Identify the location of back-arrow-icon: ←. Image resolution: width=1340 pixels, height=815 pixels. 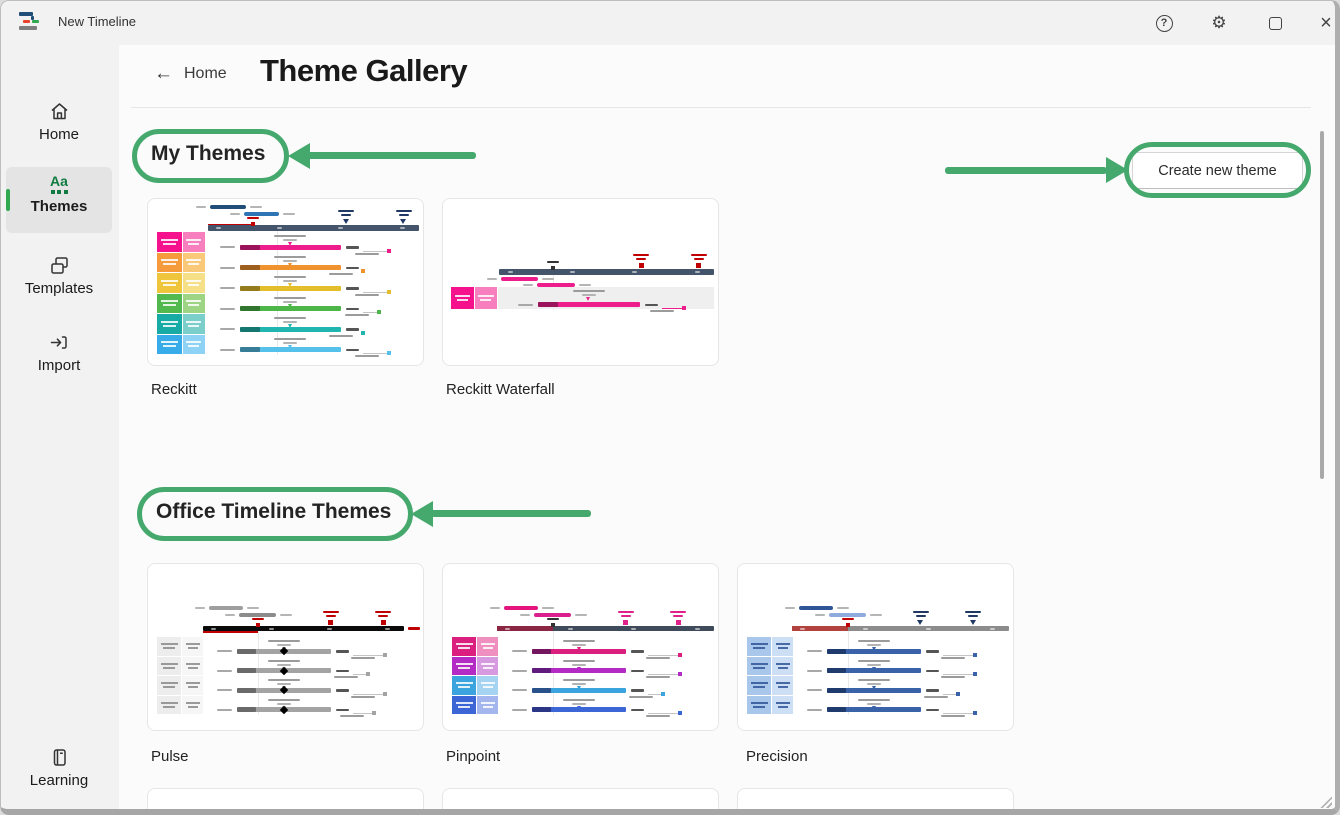
(163, 73).